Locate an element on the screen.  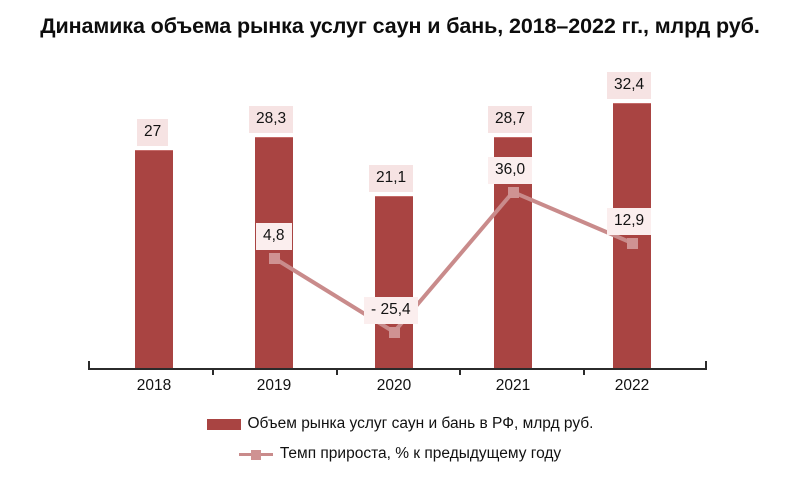
x-tick-label-2022: 2022 is located at coordinates (632, 385).